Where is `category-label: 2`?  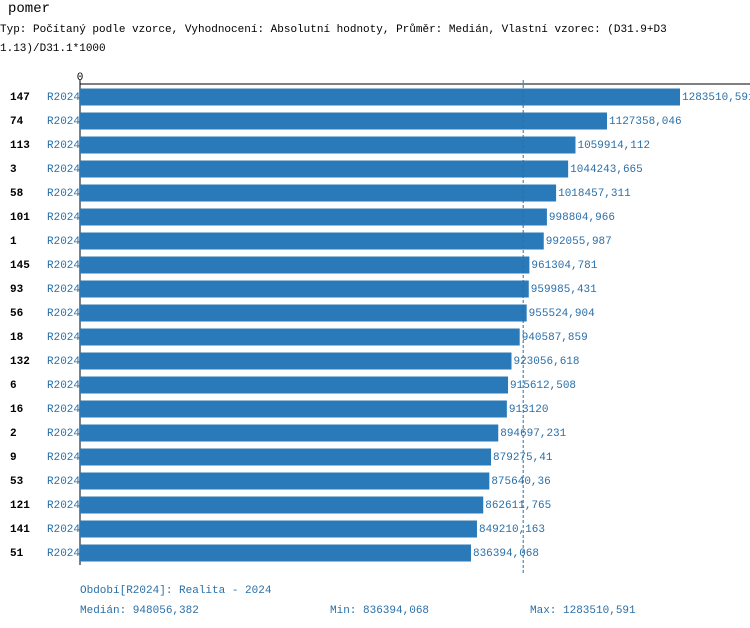
category-label: 2 is located at coordinates (13, 434).